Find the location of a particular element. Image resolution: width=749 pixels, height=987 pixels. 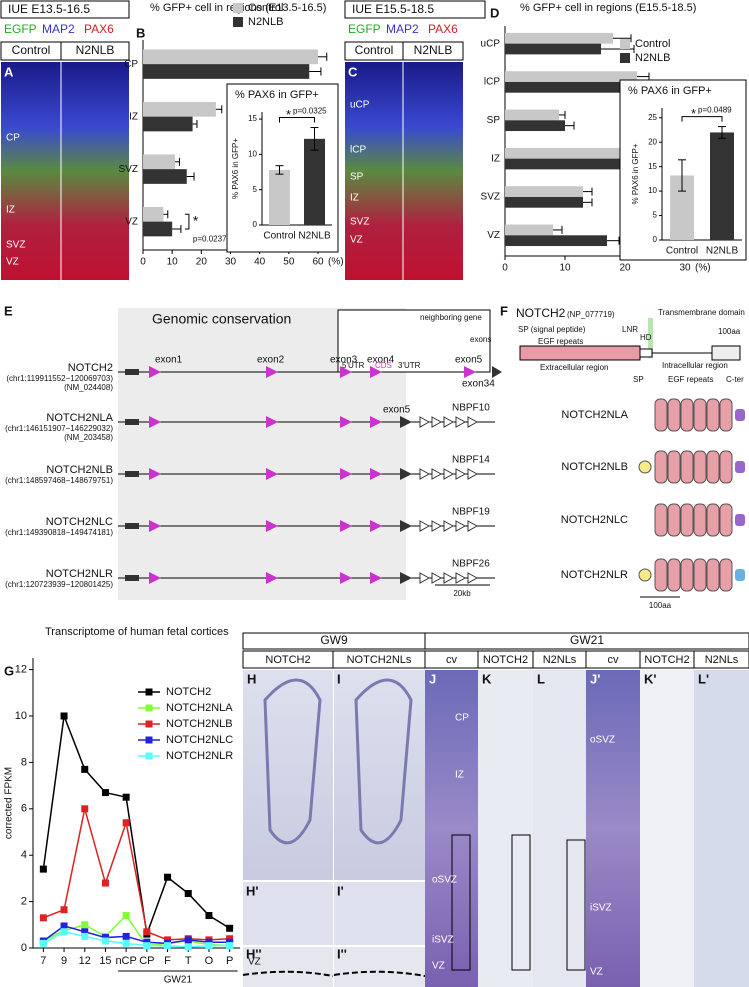

legend-label: NOTCH2 is located at coordinates (188, 692).